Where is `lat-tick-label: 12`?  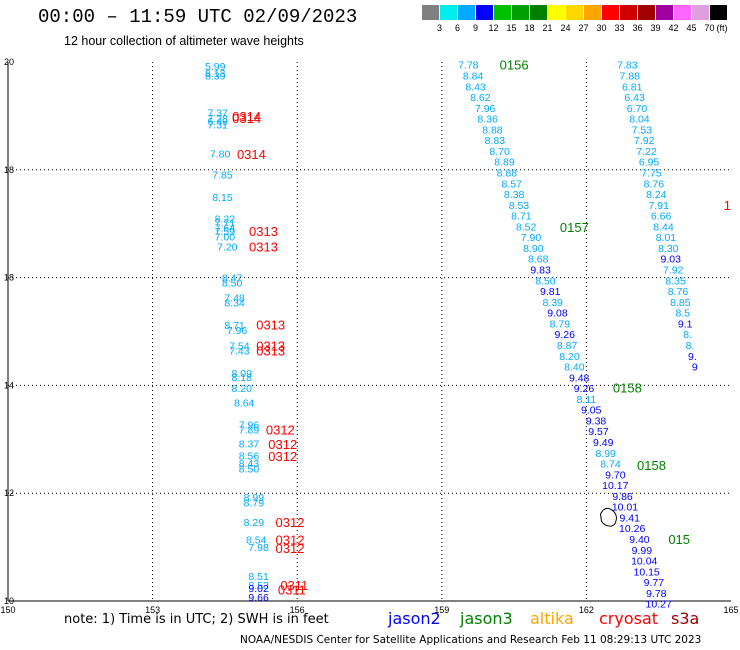 lat-tick-label: 12 is located at coordinates (9, 493).